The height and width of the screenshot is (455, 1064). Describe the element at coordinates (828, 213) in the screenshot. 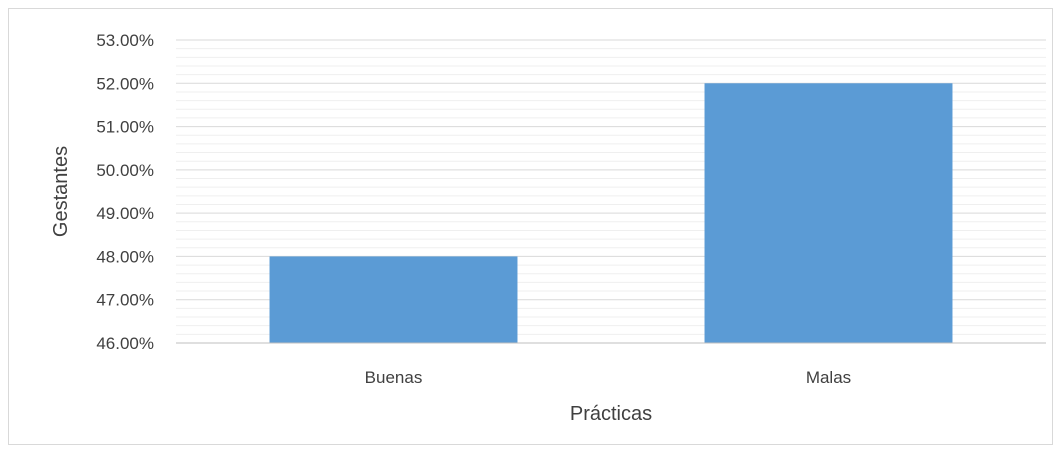

I see `bar-malas` at that location.